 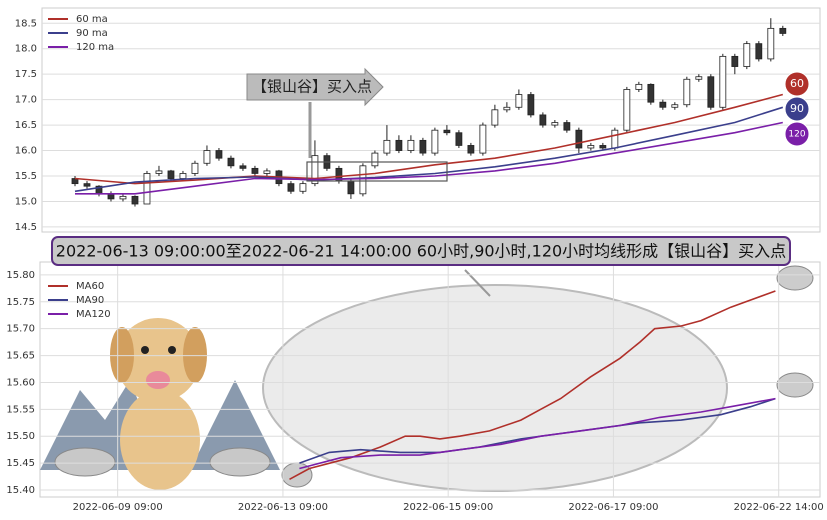 What do you see at coordinates (448, 507) in the screenshot?
I see `x-tick-label: 2022-06-15 09:00` at bounding box center [448, 507].